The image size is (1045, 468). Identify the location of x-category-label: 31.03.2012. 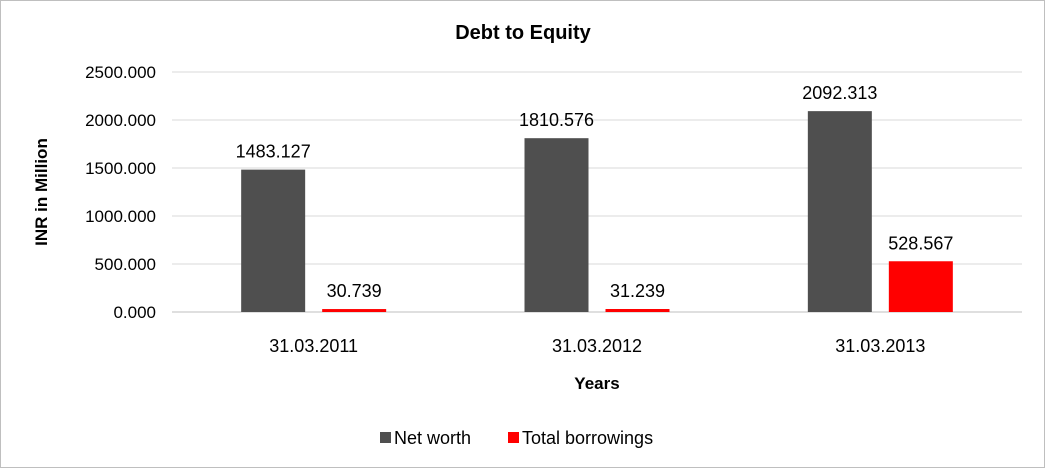
(597, 346).